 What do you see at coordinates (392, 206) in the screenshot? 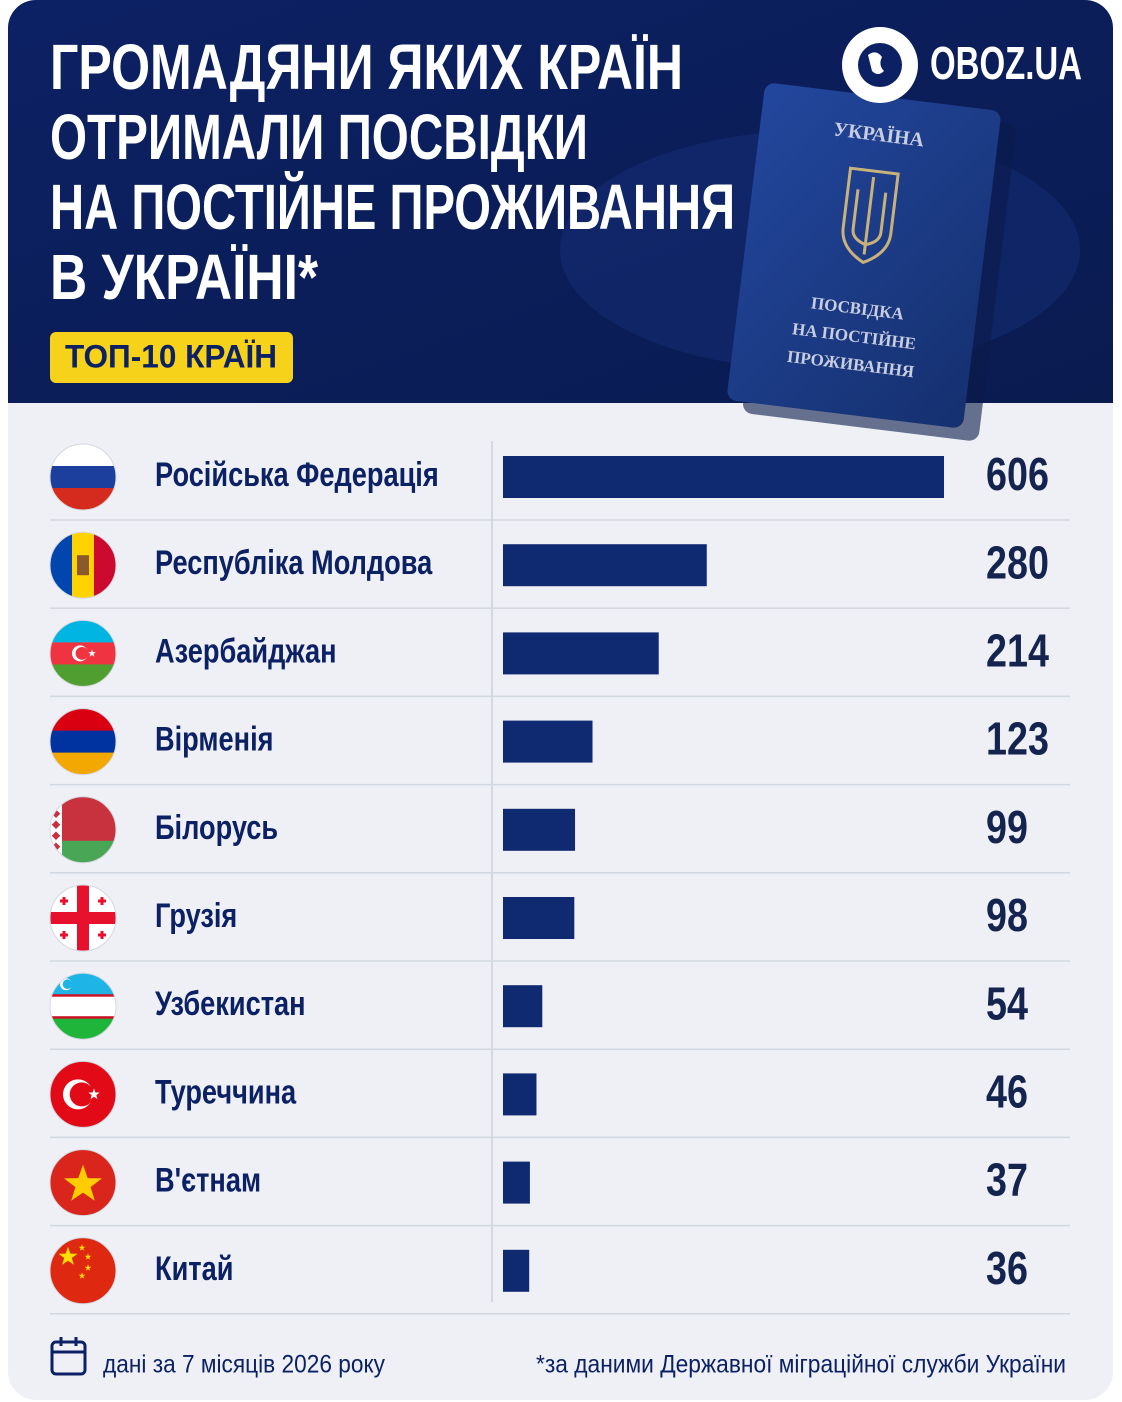
I see `title-line: НА ПОСТІЙНЕ ПРОЖИВАННЯ` at bounding box center [392, 206].